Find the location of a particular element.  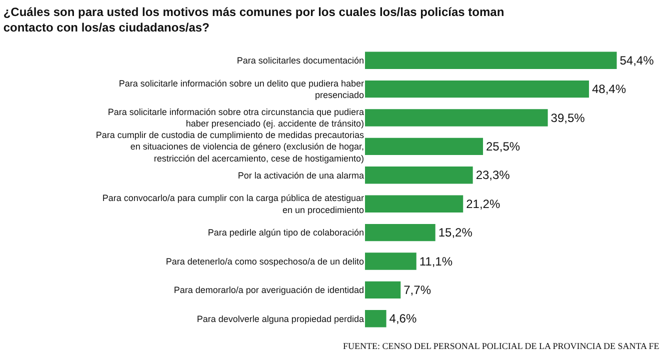

y-tick-label: Por la activación de una alarma is located at coordinates (301, 175).